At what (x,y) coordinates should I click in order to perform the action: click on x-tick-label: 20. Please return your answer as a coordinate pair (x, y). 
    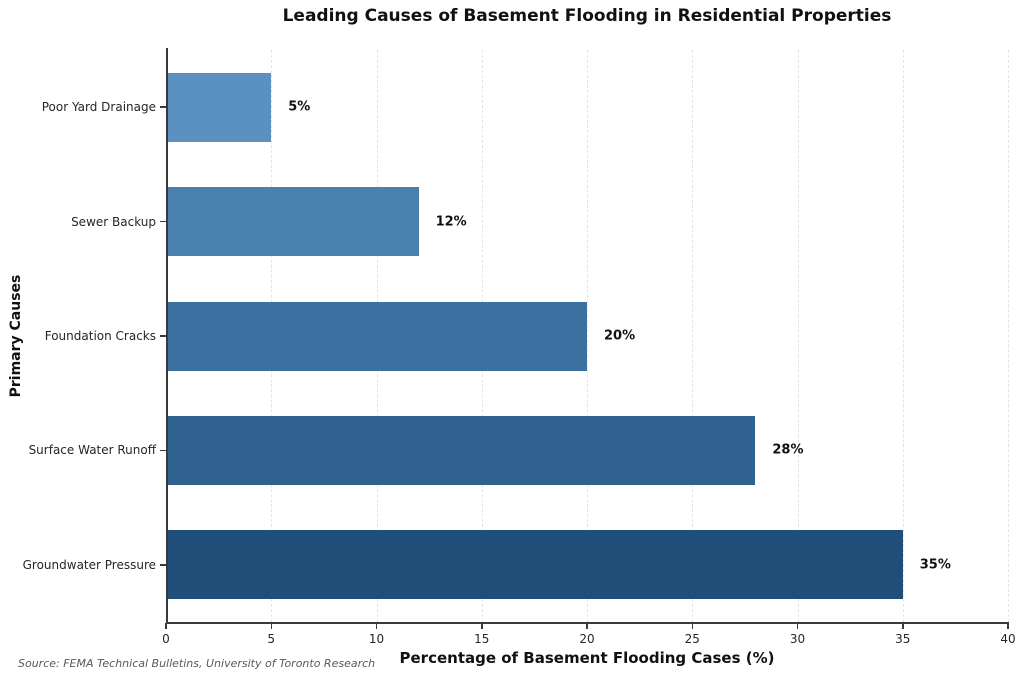
    Looking at the image, I should click on (587, 639).